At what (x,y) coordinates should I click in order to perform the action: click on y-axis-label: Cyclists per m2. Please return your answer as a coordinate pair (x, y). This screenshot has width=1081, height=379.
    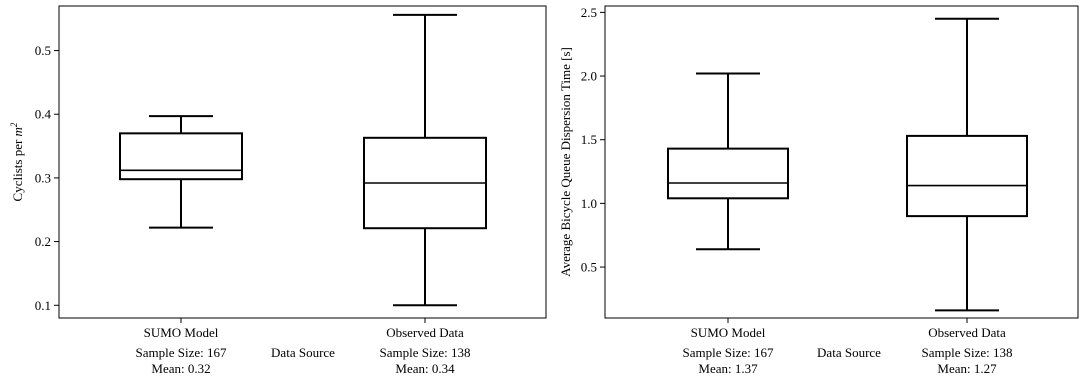
    Looking at the image, I should click on (17, 161).